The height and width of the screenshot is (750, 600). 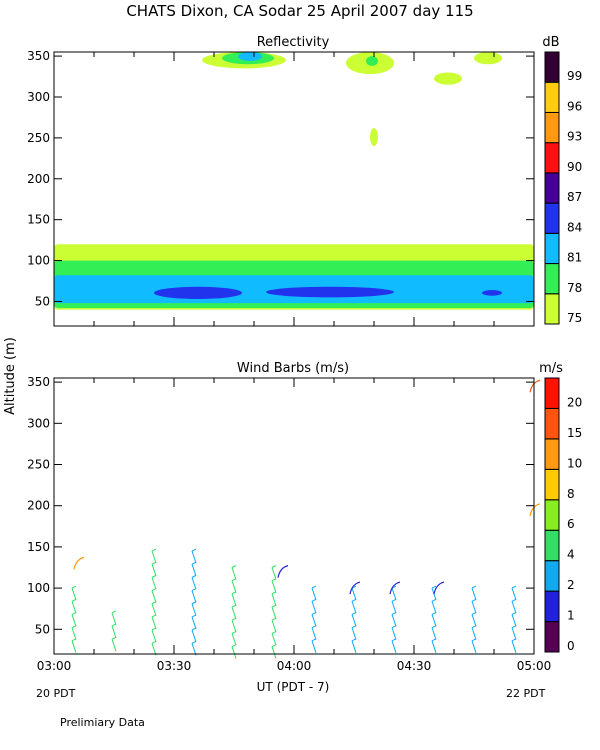 I want to click on reflectivity-y-tick-label: 300, so click(x=38, y=97).